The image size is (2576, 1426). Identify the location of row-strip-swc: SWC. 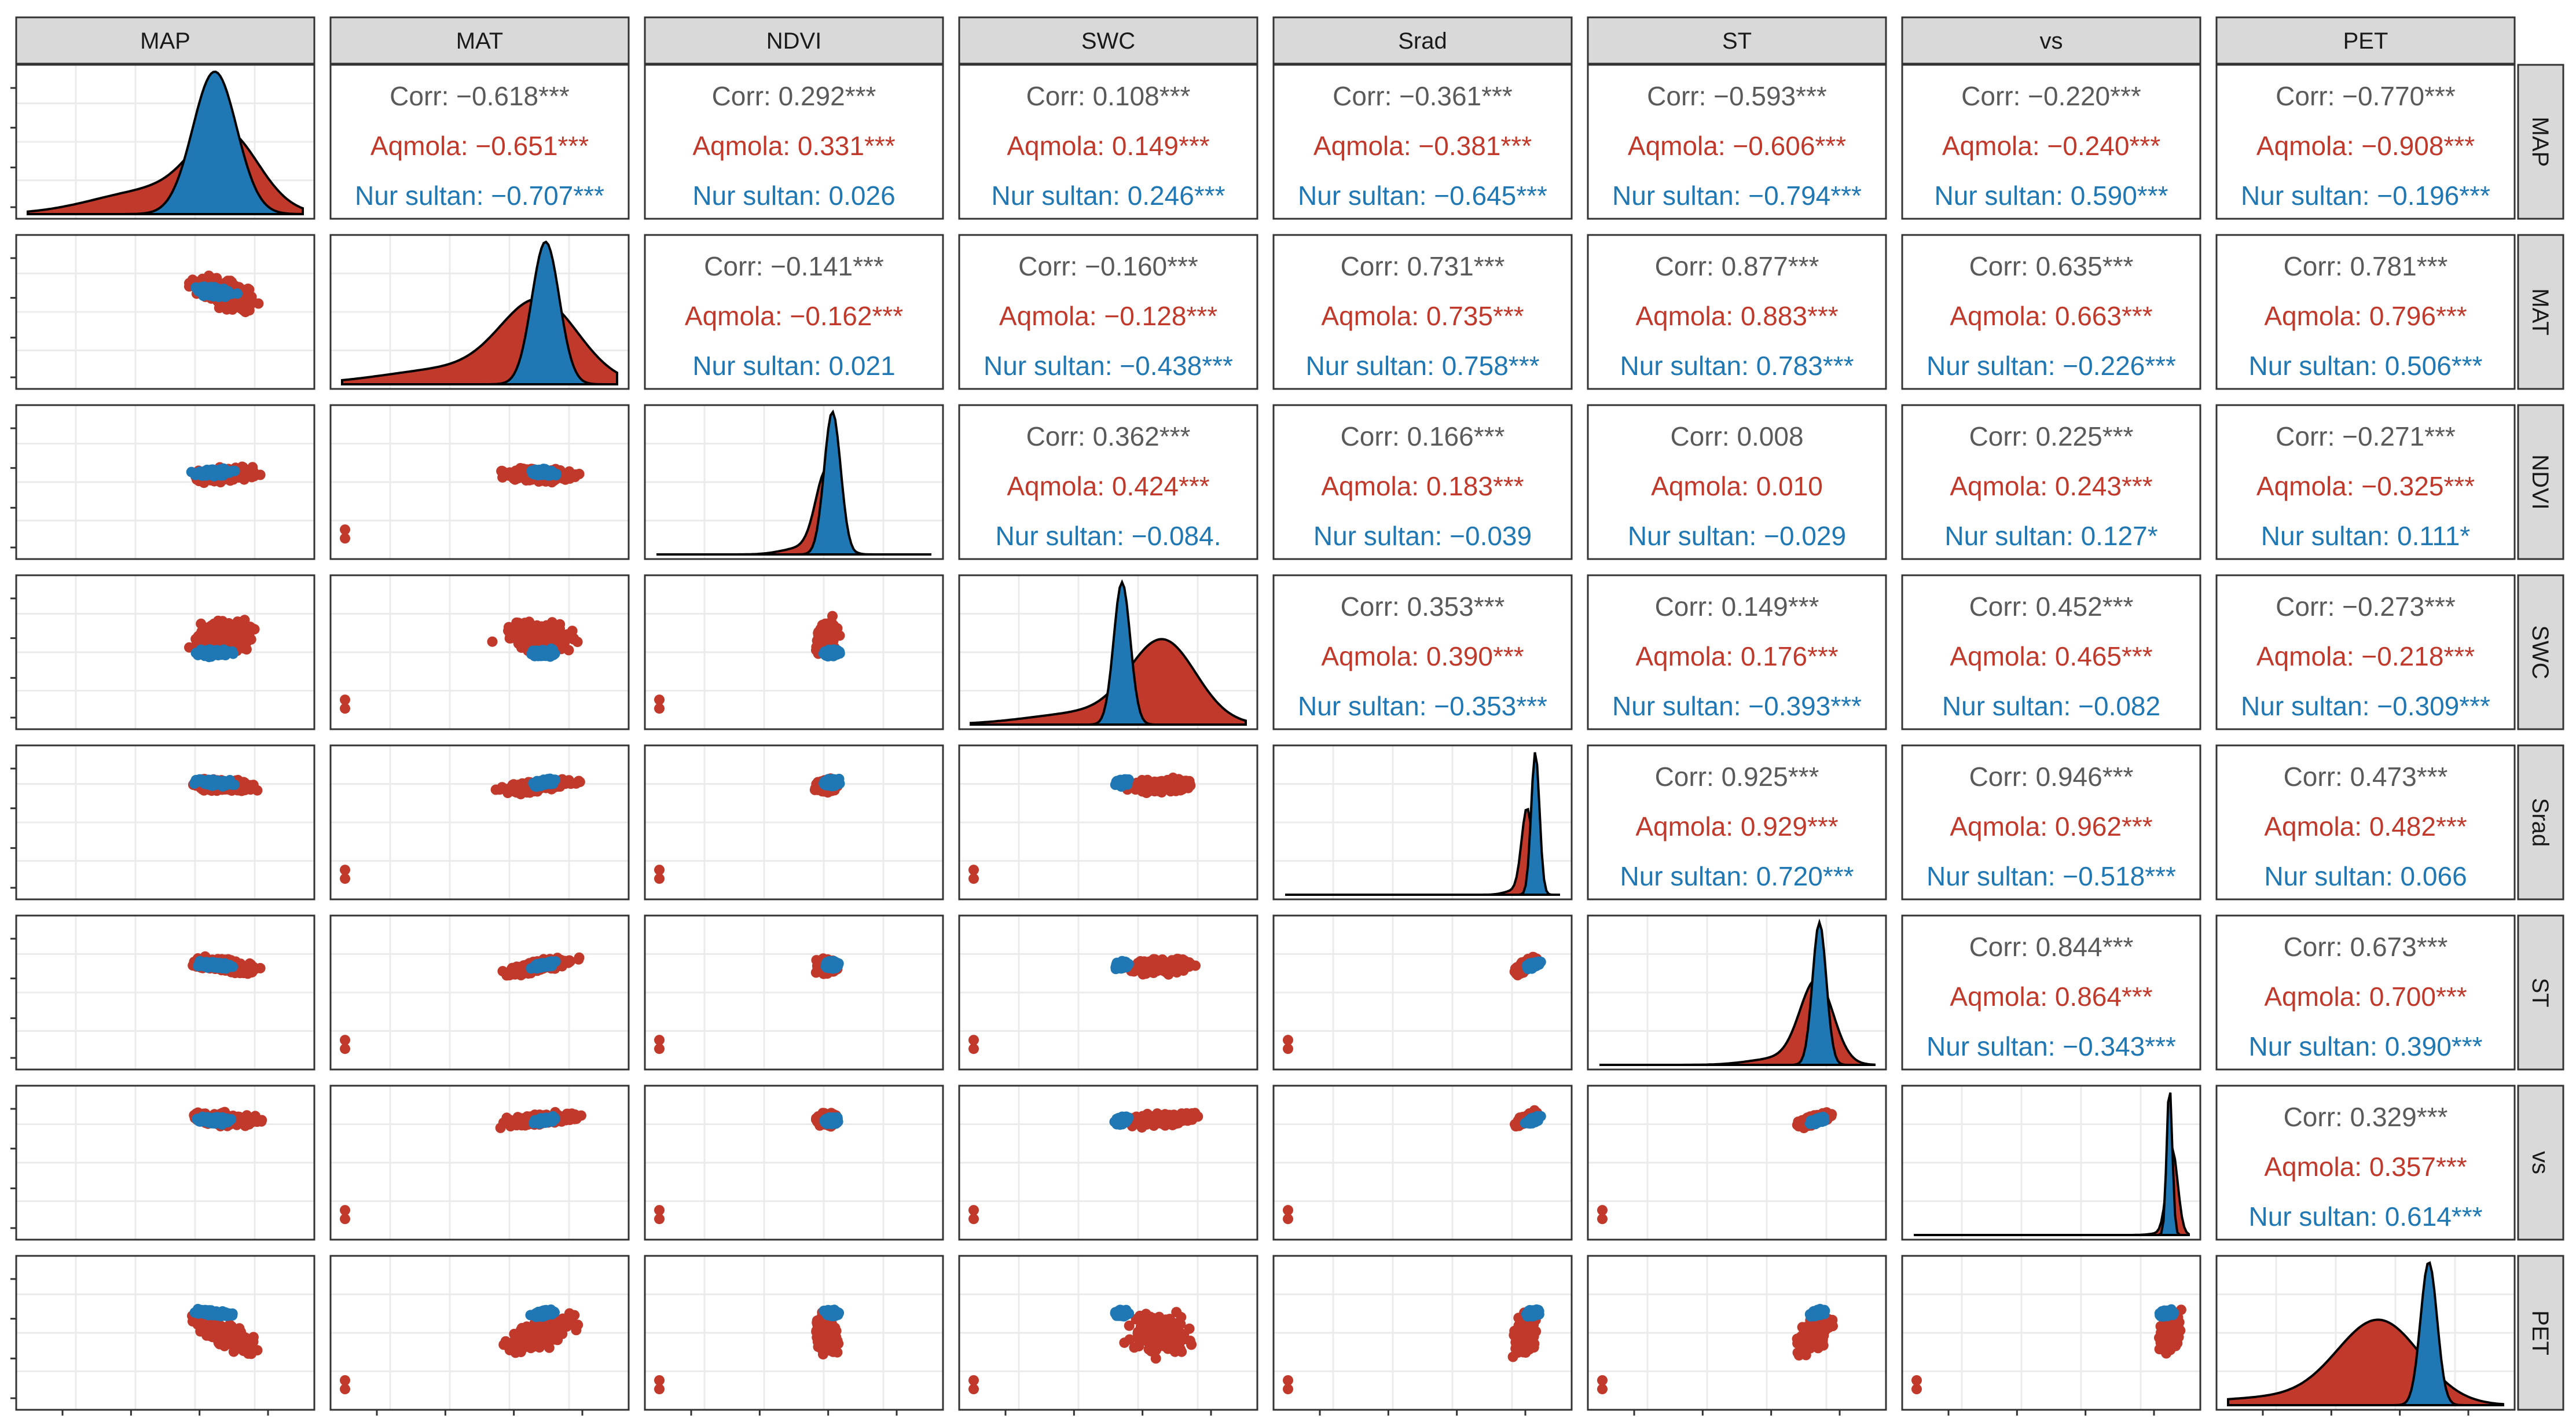
(2540, 652).